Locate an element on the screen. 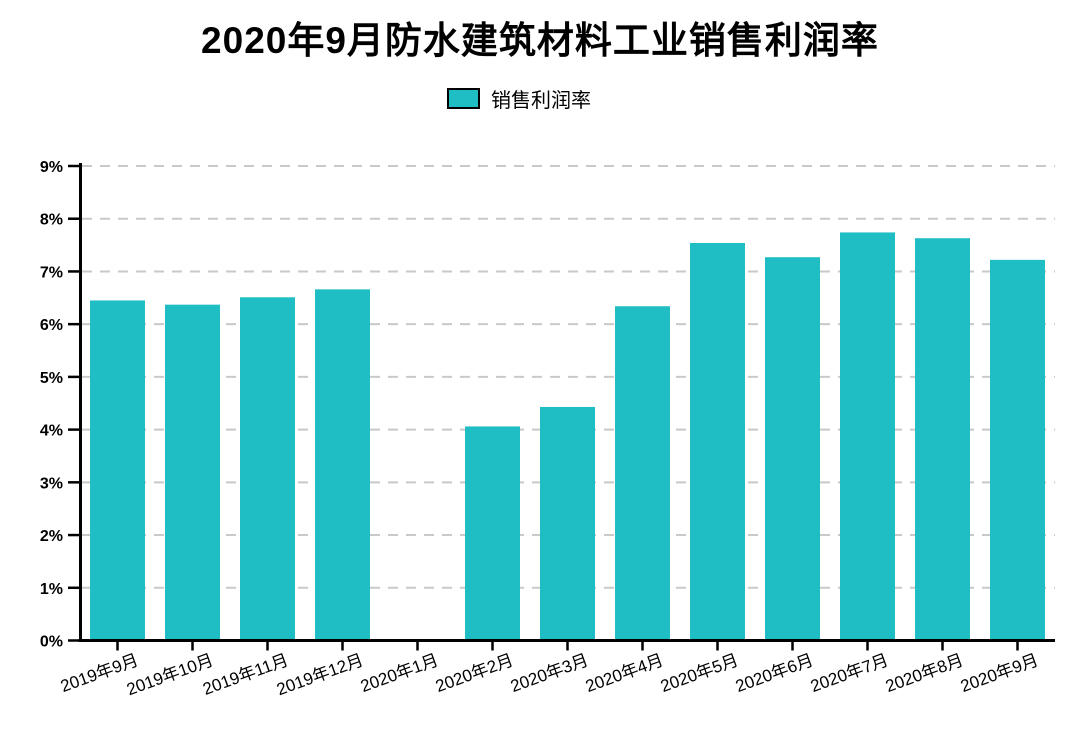  legend: 销售利润率 is located at coordinates (529, 98).